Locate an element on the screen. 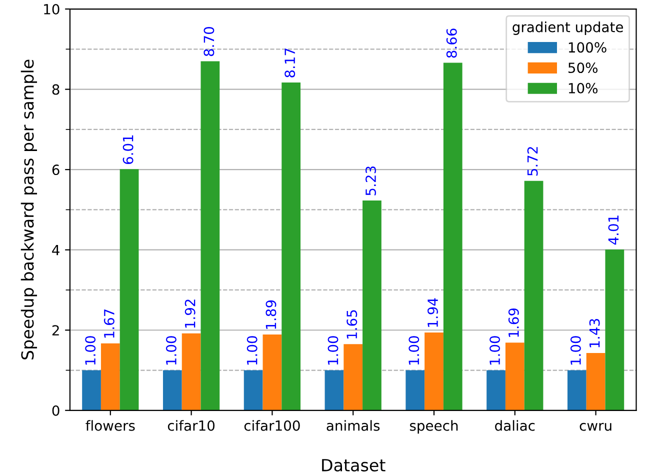  data-label: 5.23 is located at coordinates (371, 181).